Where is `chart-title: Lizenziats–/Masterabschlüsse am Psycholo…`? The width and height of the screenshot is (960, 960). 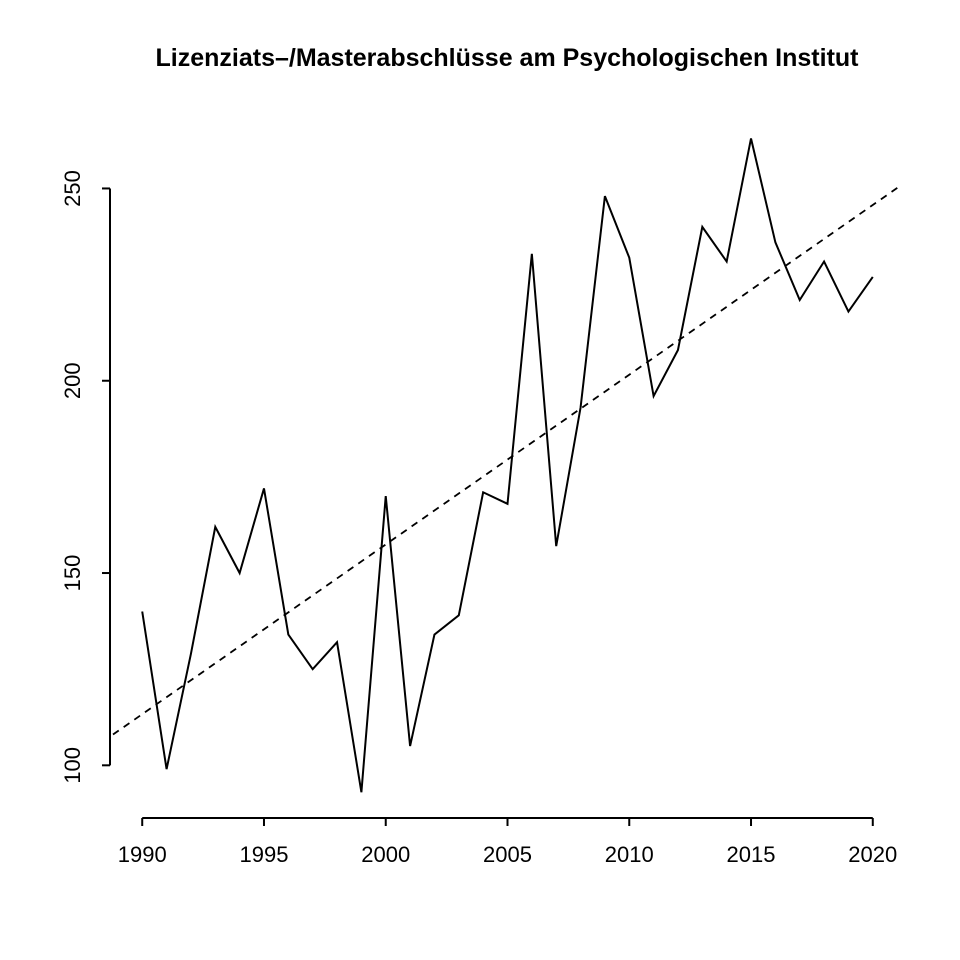 chart-title: Lizenziats–/Masterabschlüsse am Psycholo… is located at coordinates (507, 58).